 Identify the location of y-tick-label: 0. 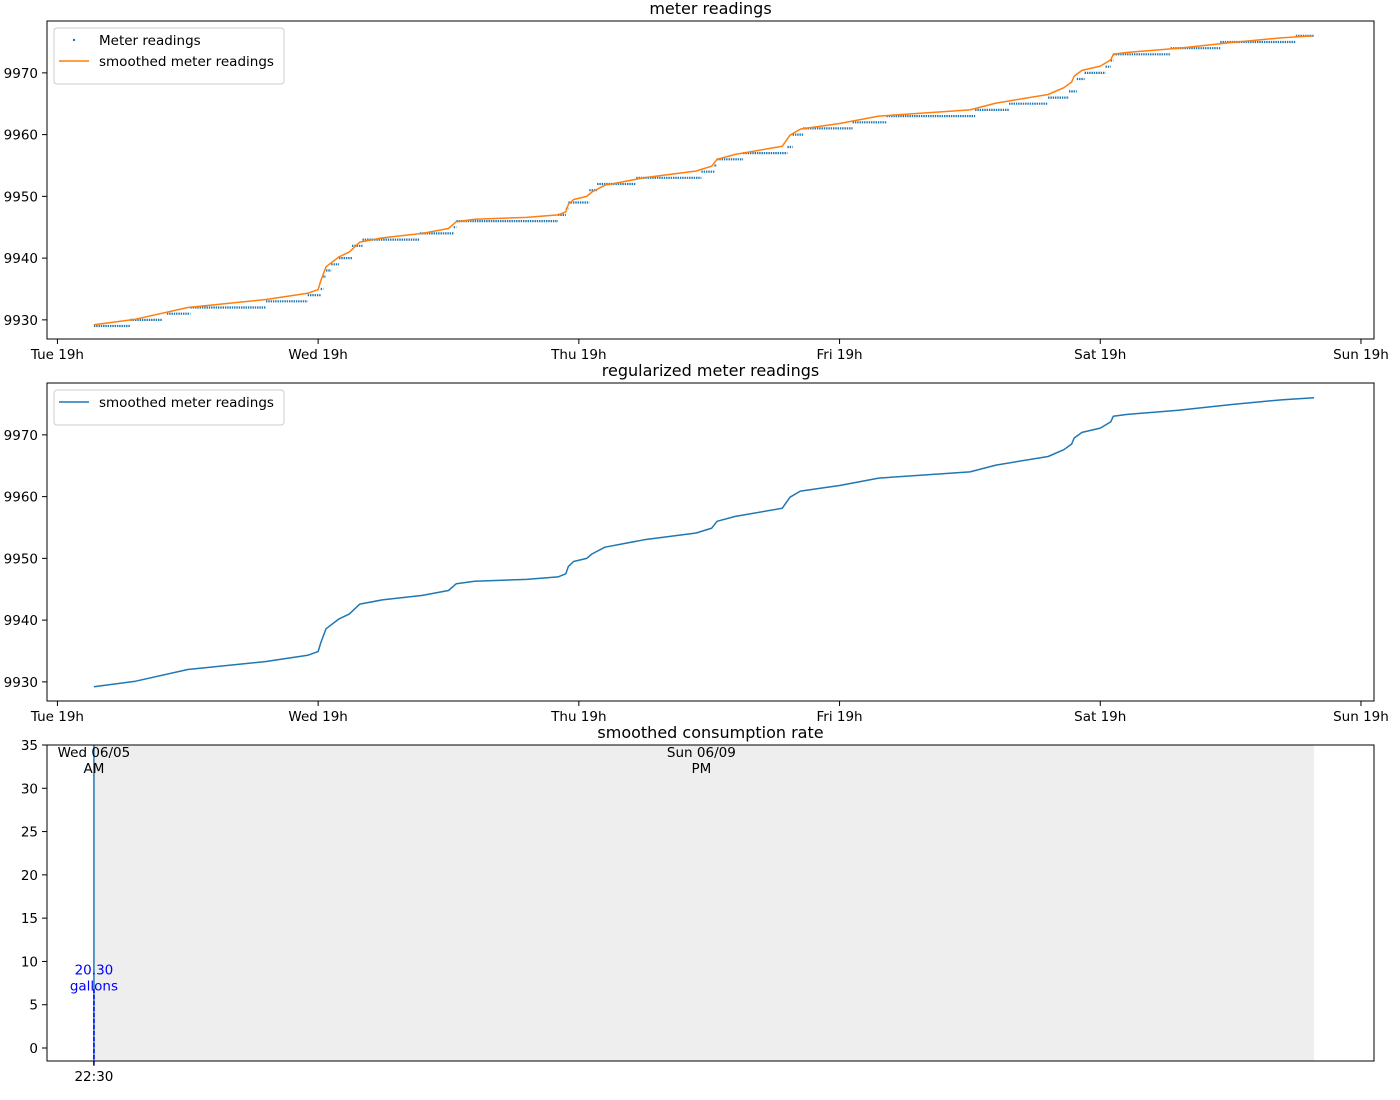
(33, 1049).